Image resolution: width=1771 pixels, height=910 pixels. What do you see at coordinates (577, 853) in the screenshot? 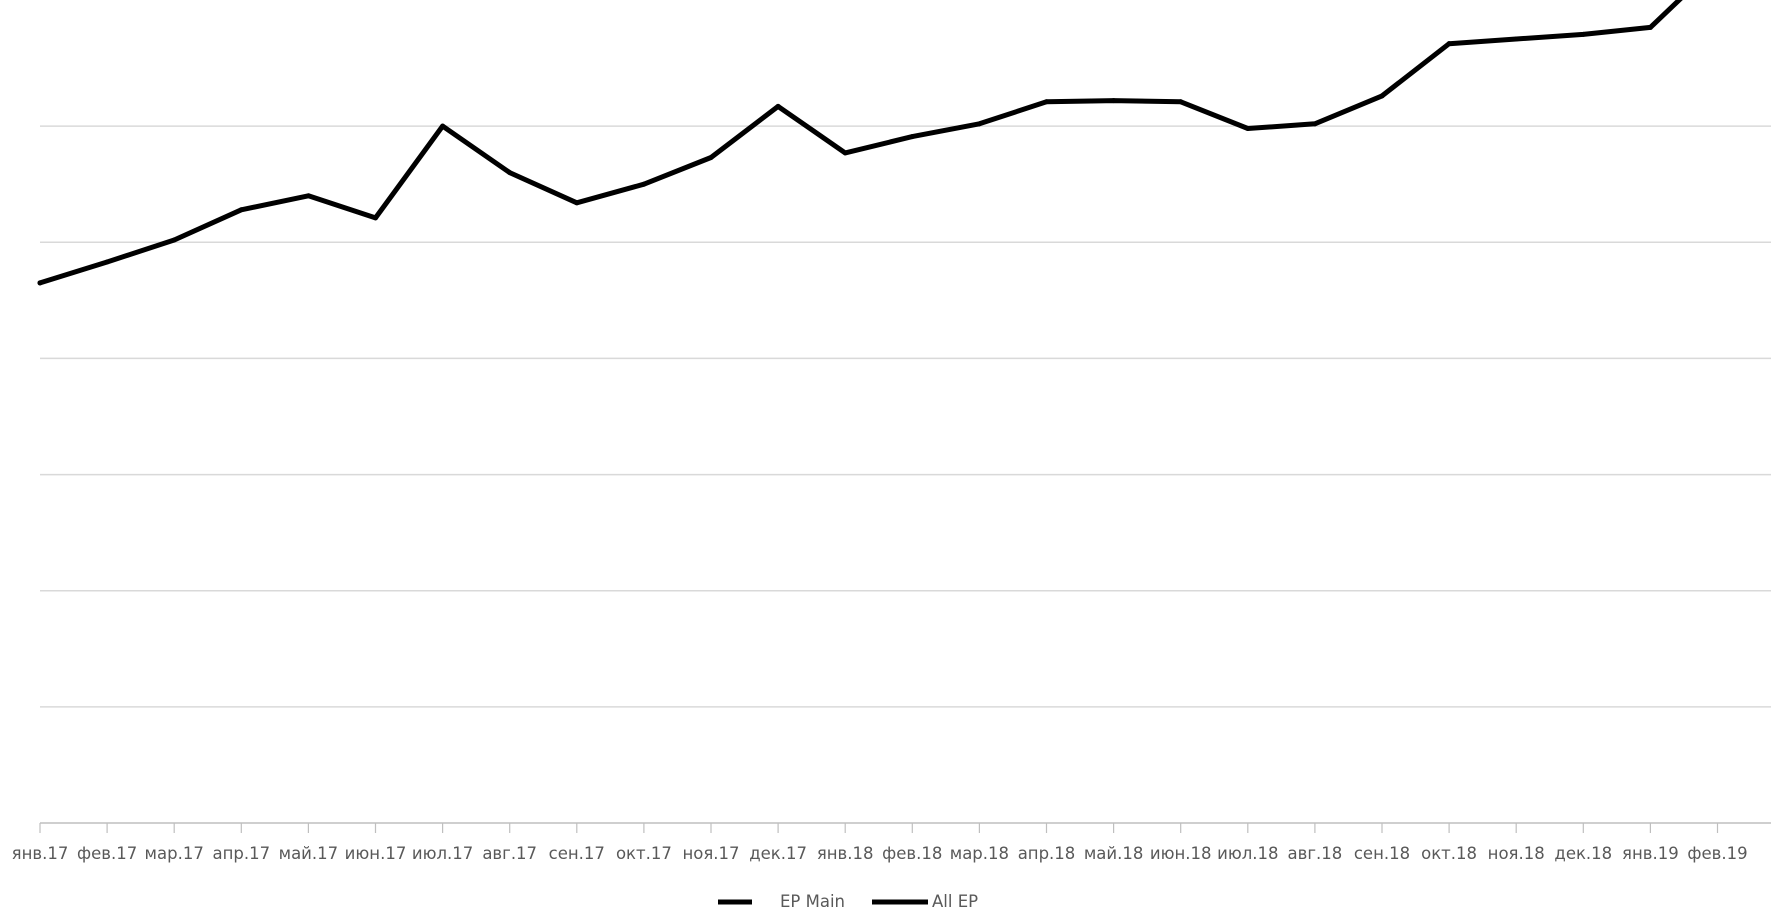
I see `x-tick-label: сен.17` at bounding box center [577, 853].